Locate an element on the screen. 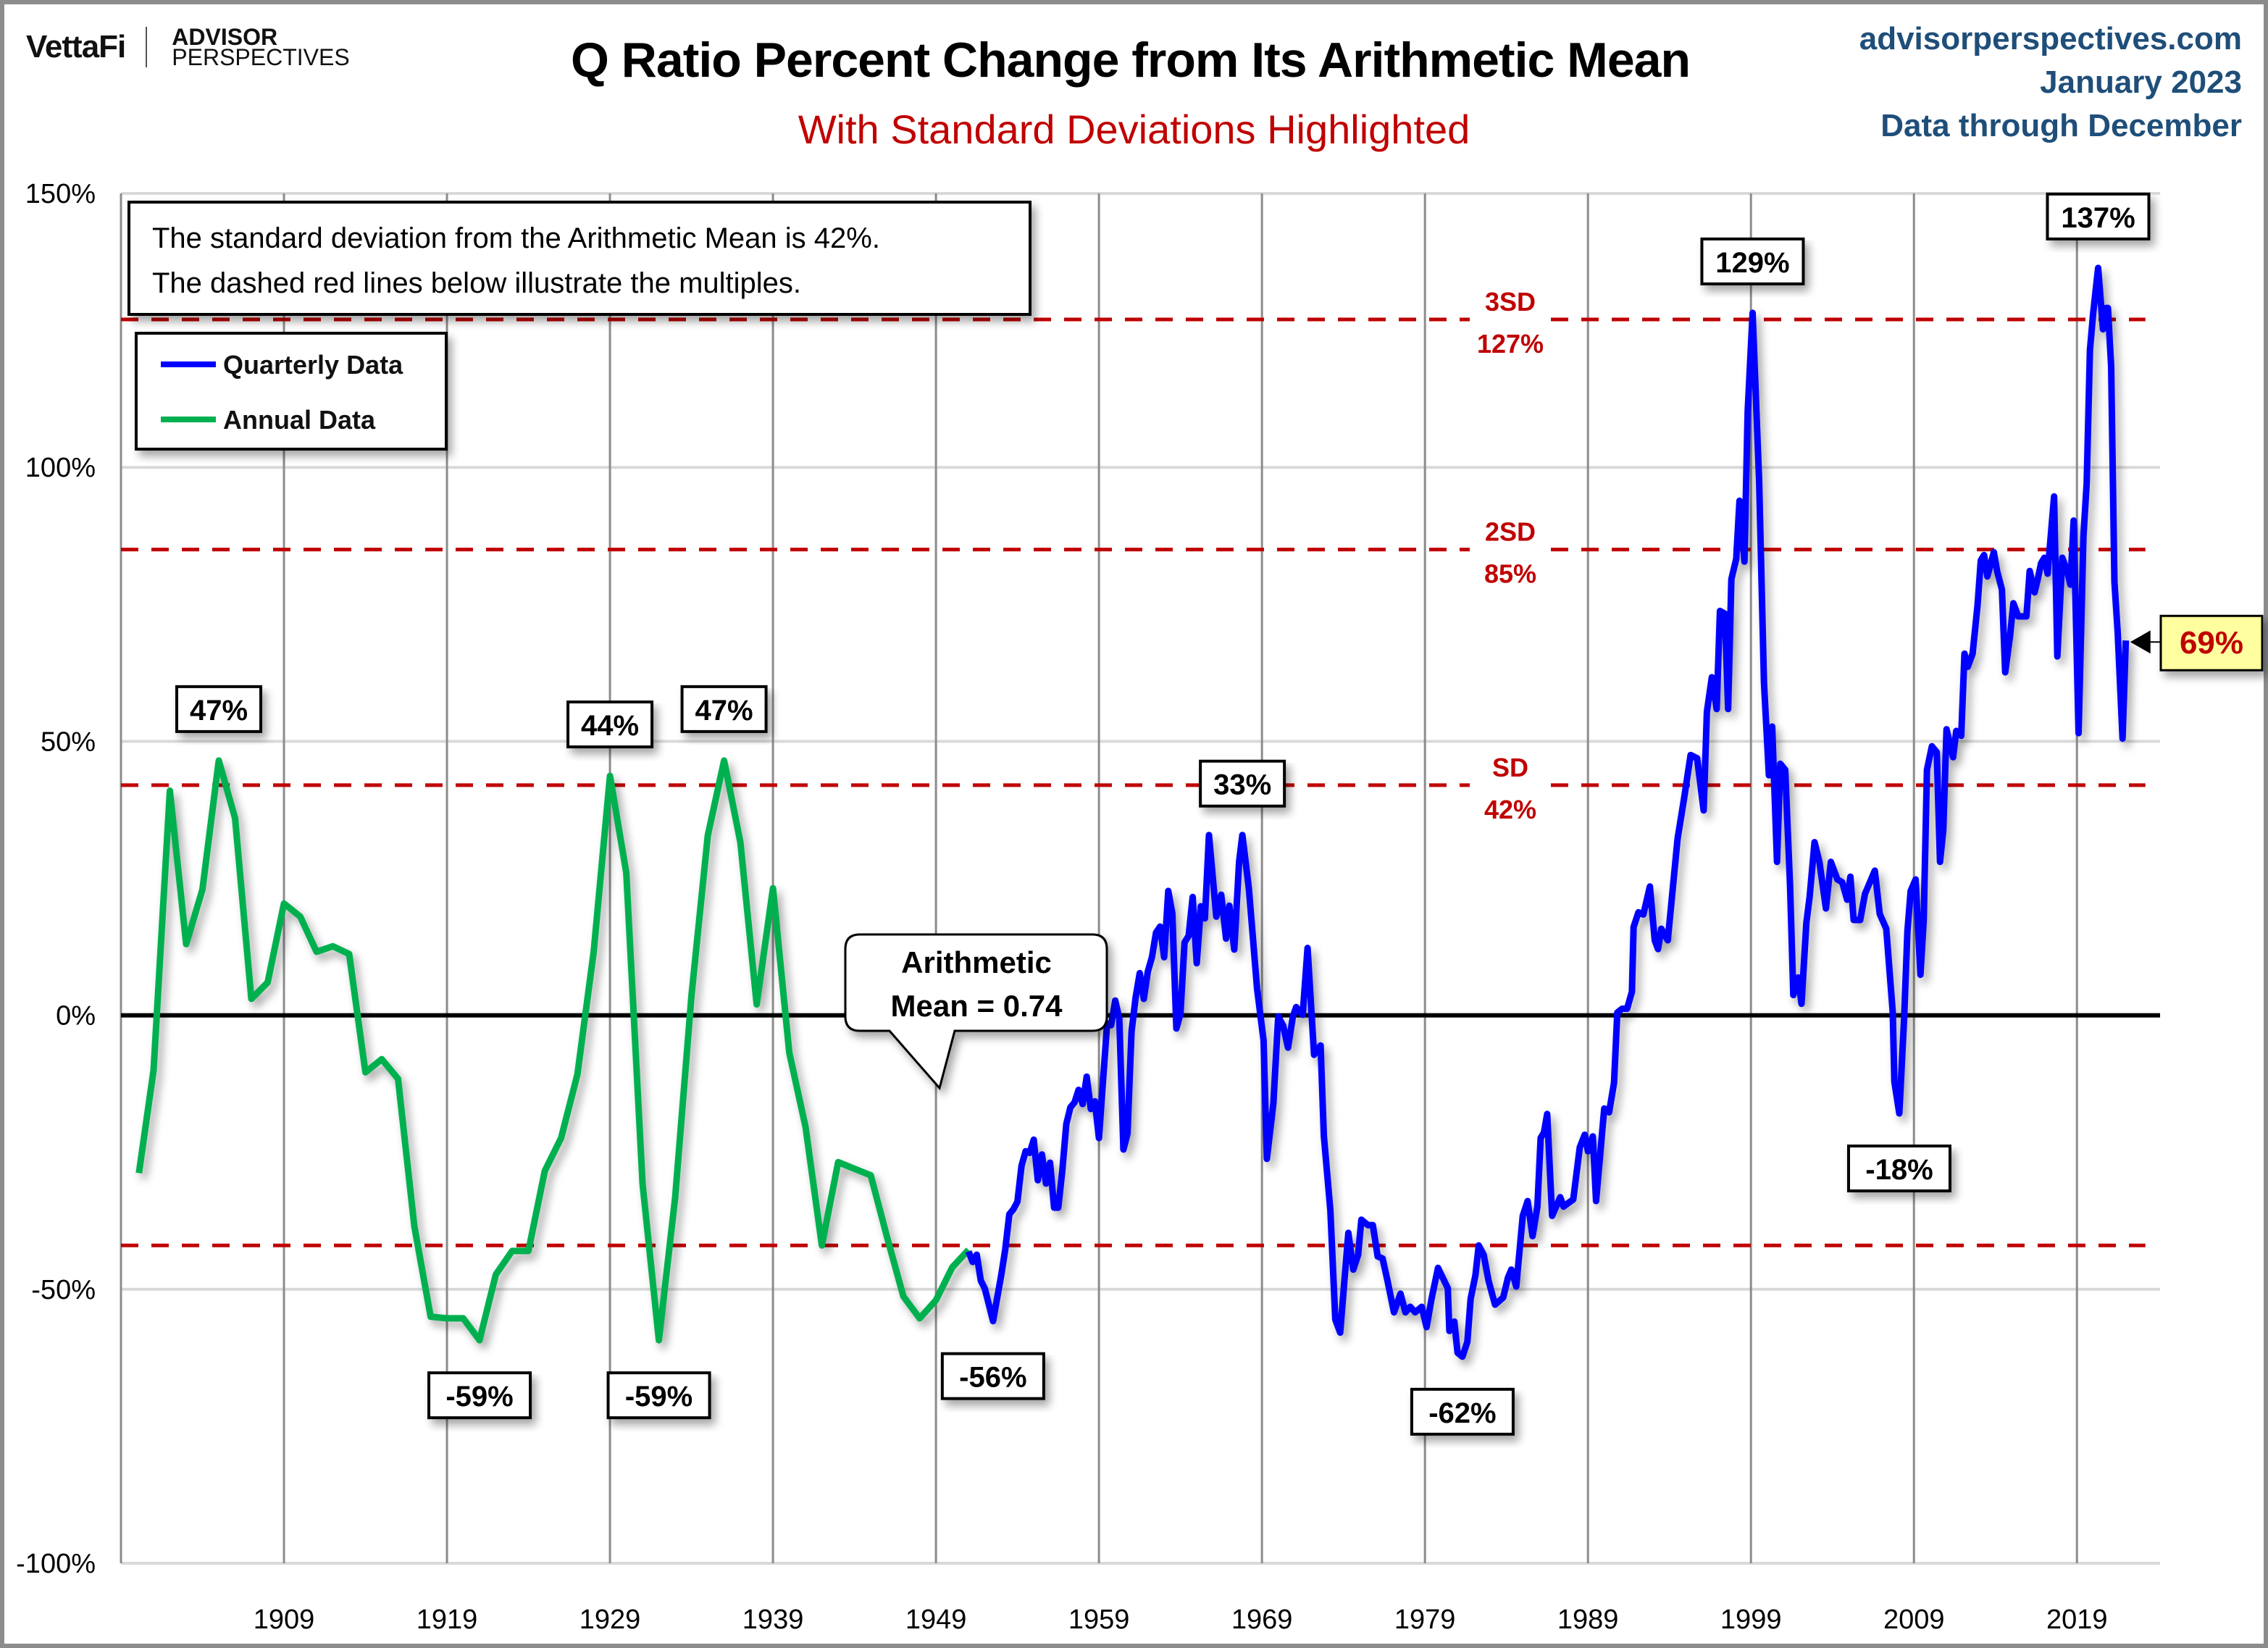 This screenshot has height=1648, width=2268. data-label-box: -56% is located at coordinates (993, 1376).